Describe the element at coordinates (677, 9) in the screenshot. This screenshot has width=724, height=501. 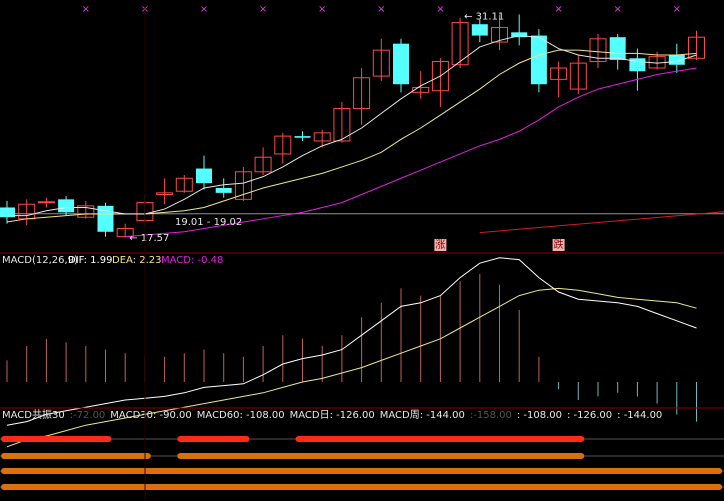
I see `top-marker-9: ×` at that location.